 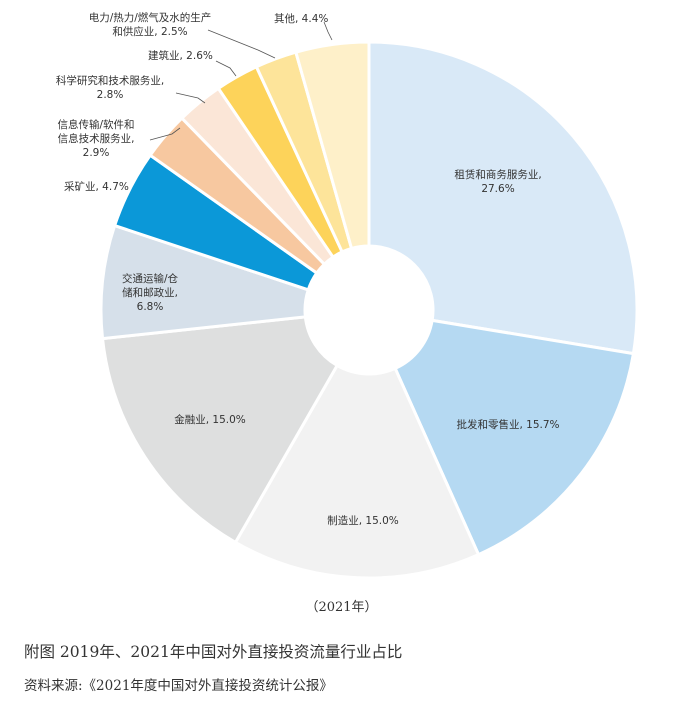 I want to click on slice-label-1: 批发和零售业, 15.7%, so click(x=507, y=424).